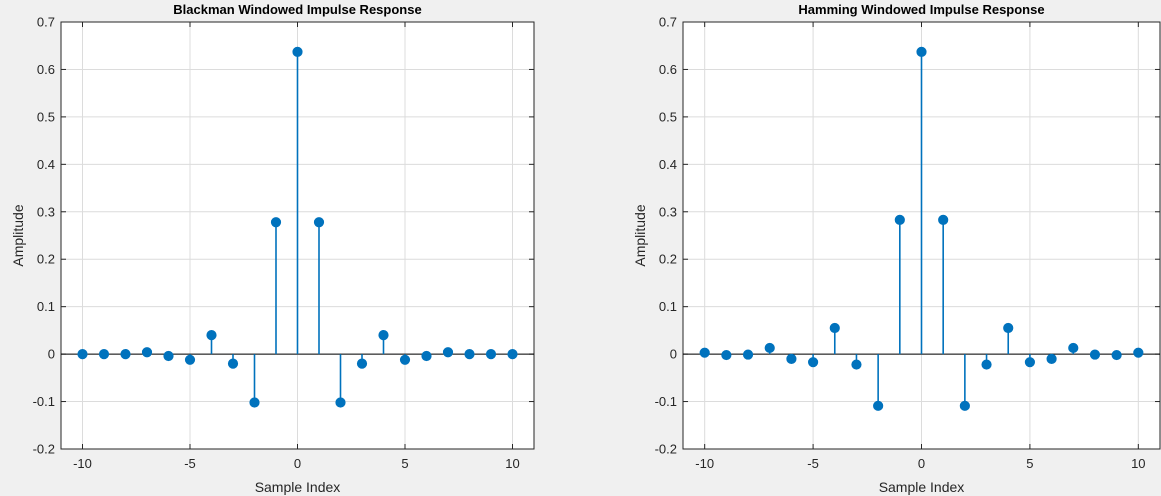 This screenshot has height=496, width=1161. I want to click on chart-title: Blackman Windowed Impulse Response, so click(297, 9).